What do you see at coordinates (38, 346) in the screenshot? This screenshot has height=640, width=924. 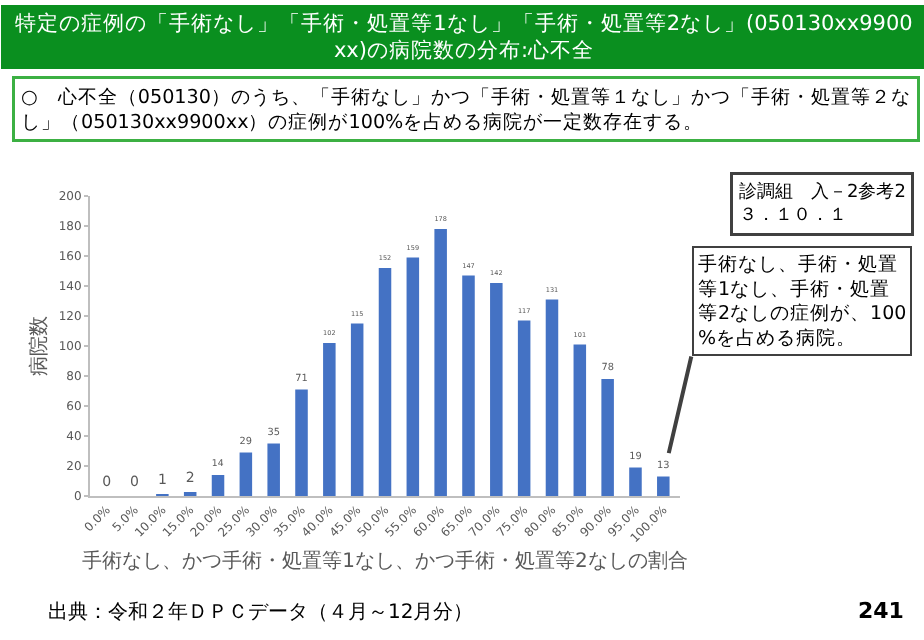 I see `y-axis-title: 病院数` at bounding box center [38, 346].